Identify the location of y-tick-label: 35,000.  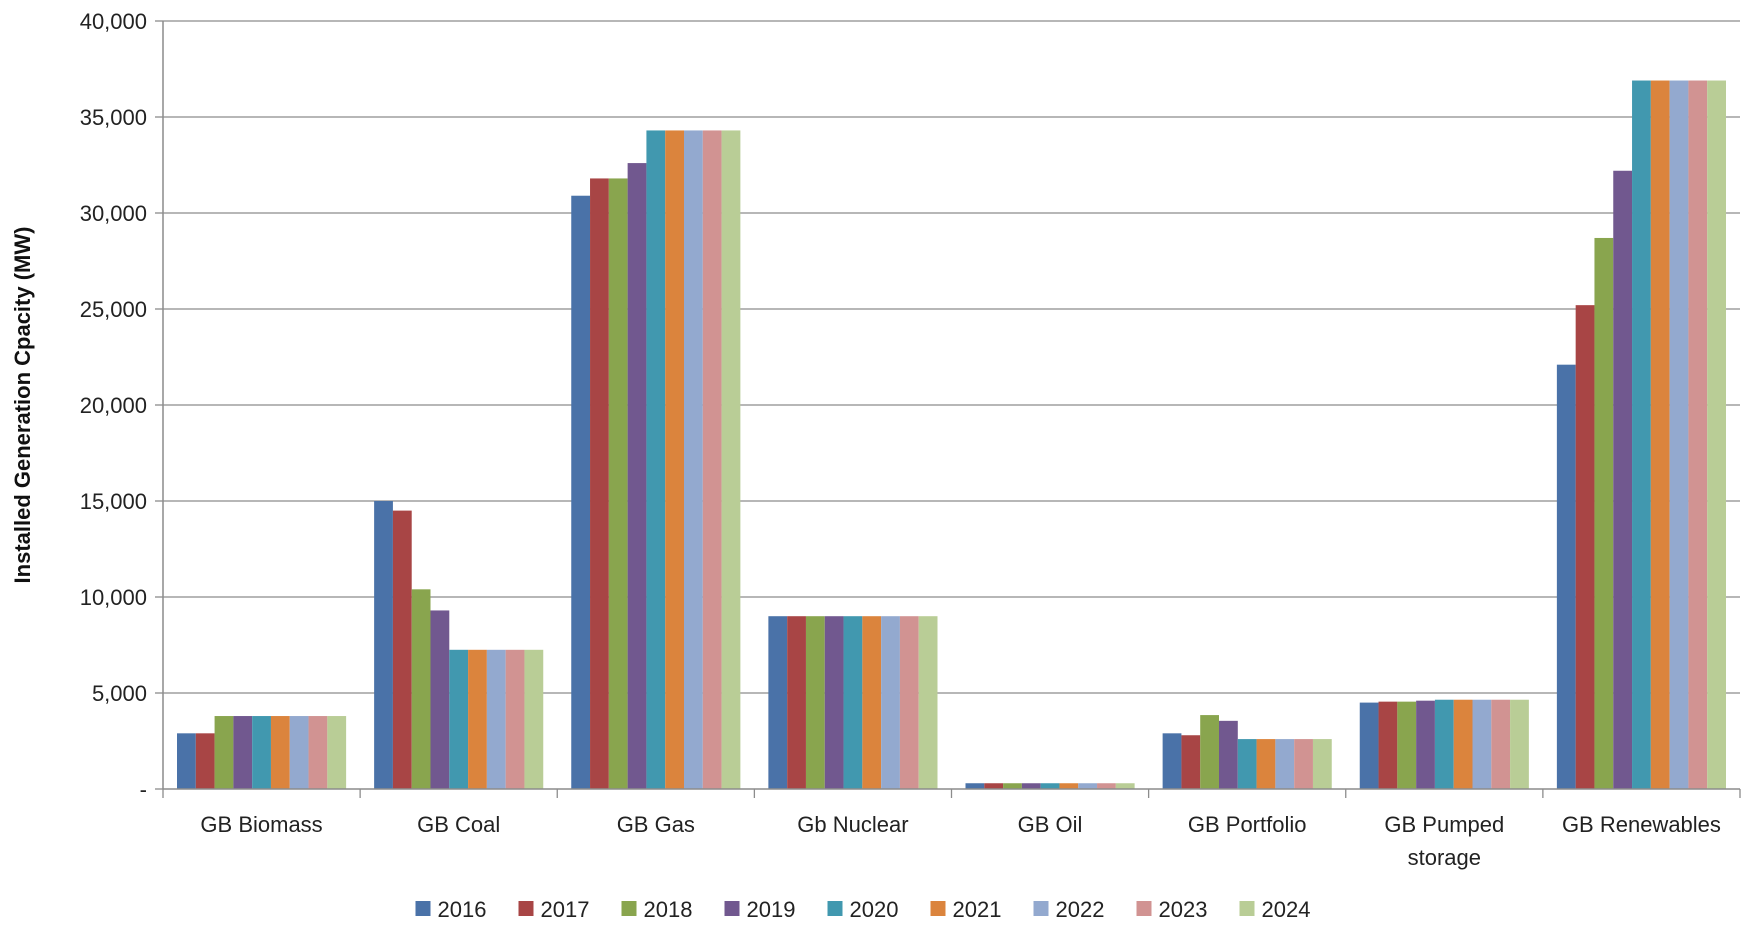
(113, 117).